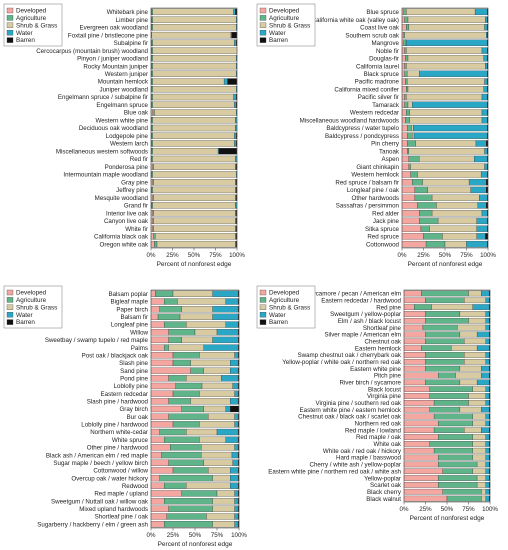  What do you see at coordinates (366, 89) in the screenshot?
I see `category-label: California mixed conifer` at bounding box center [366, 89].